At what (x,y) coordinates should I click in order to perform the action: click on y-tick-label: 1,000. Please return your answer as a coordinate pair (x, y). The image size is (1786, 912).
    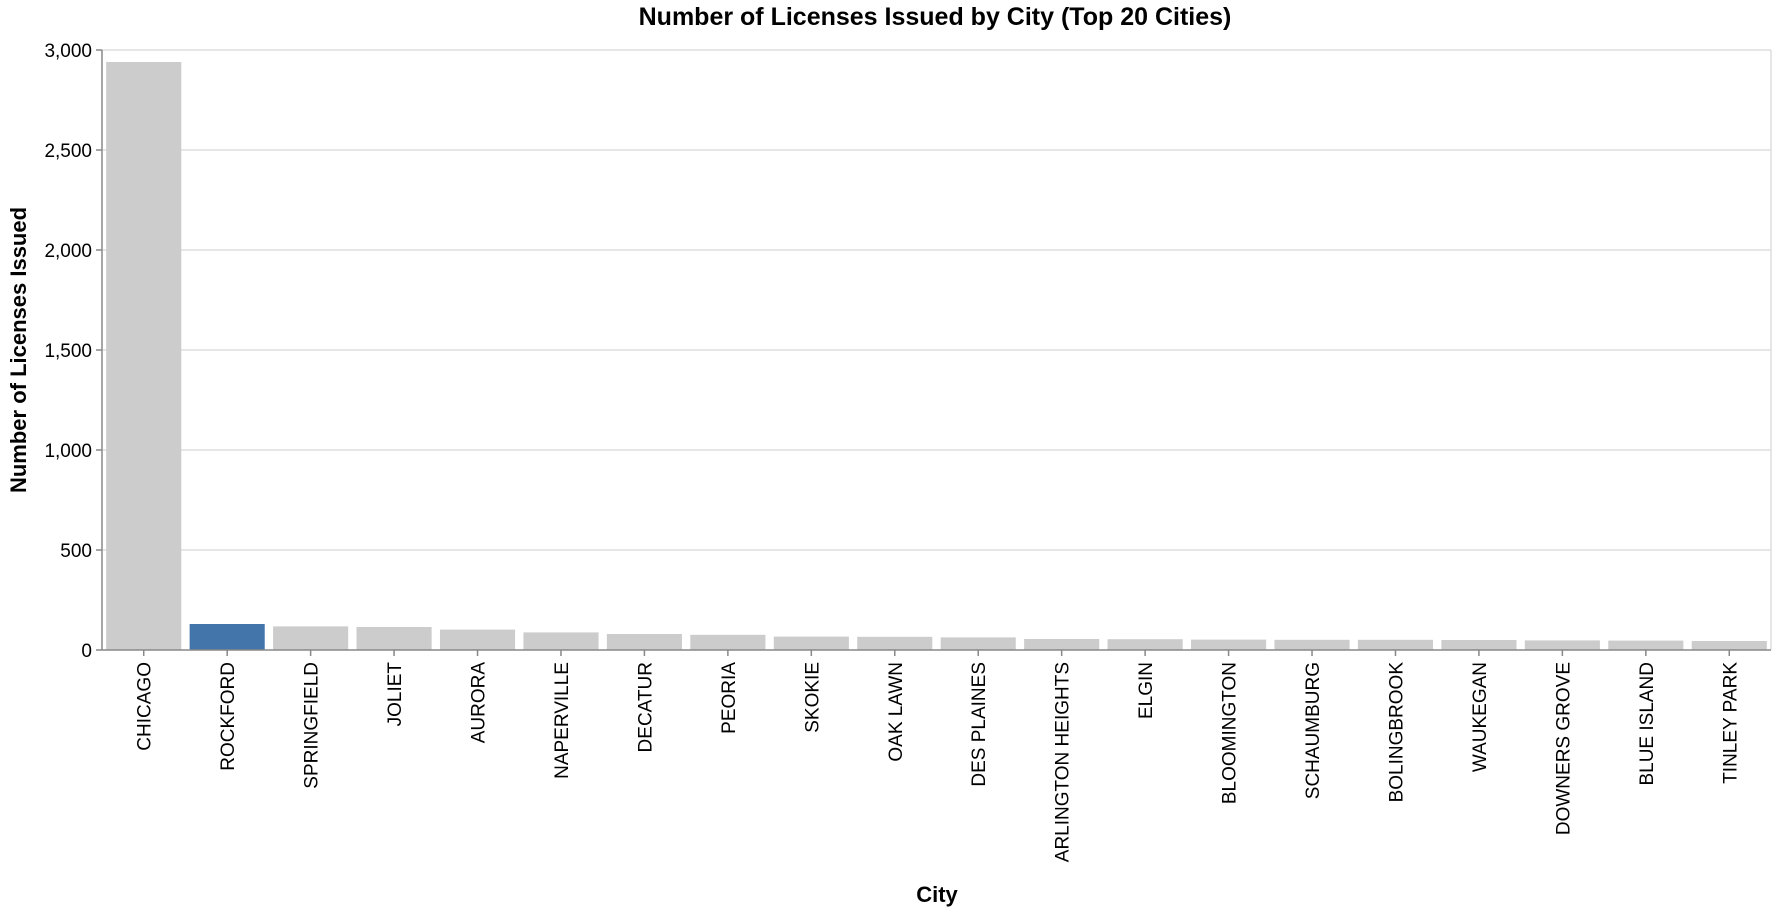
    Looking at the image, I should click on (68, 451).